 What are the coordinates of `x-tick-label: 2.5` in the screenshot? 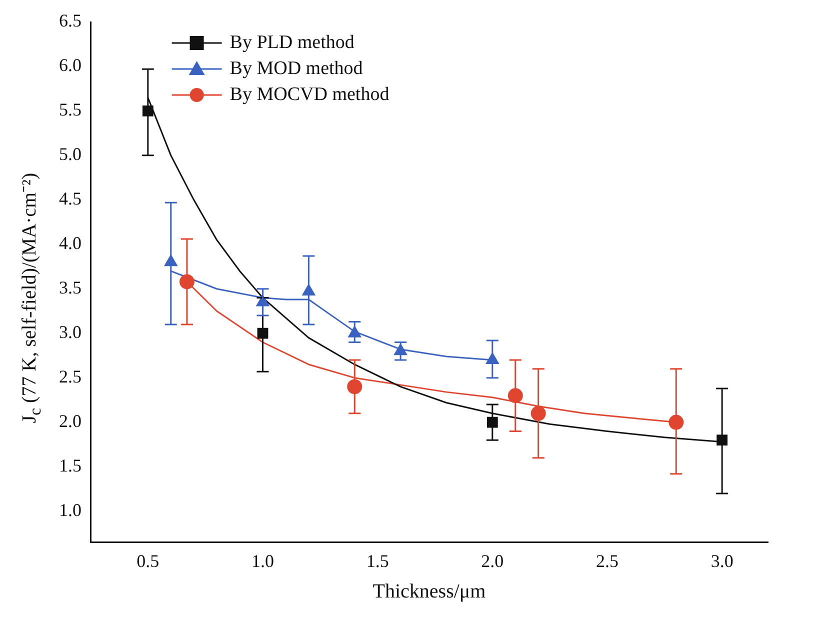 It's located at (607, 560).